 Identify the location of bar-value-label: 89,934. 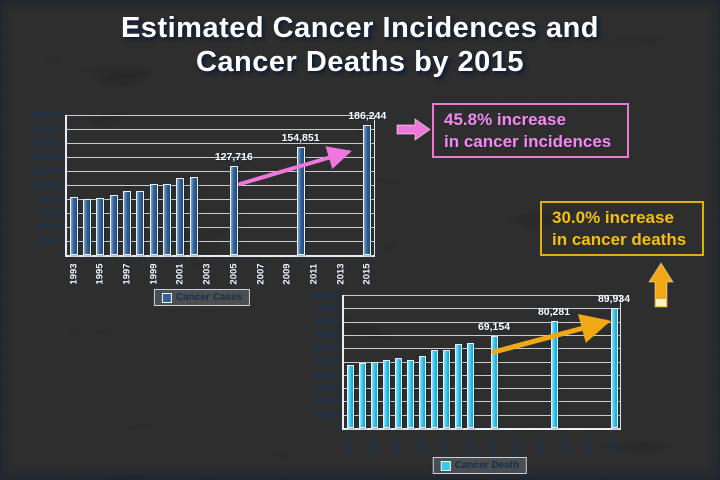
(614, 299).